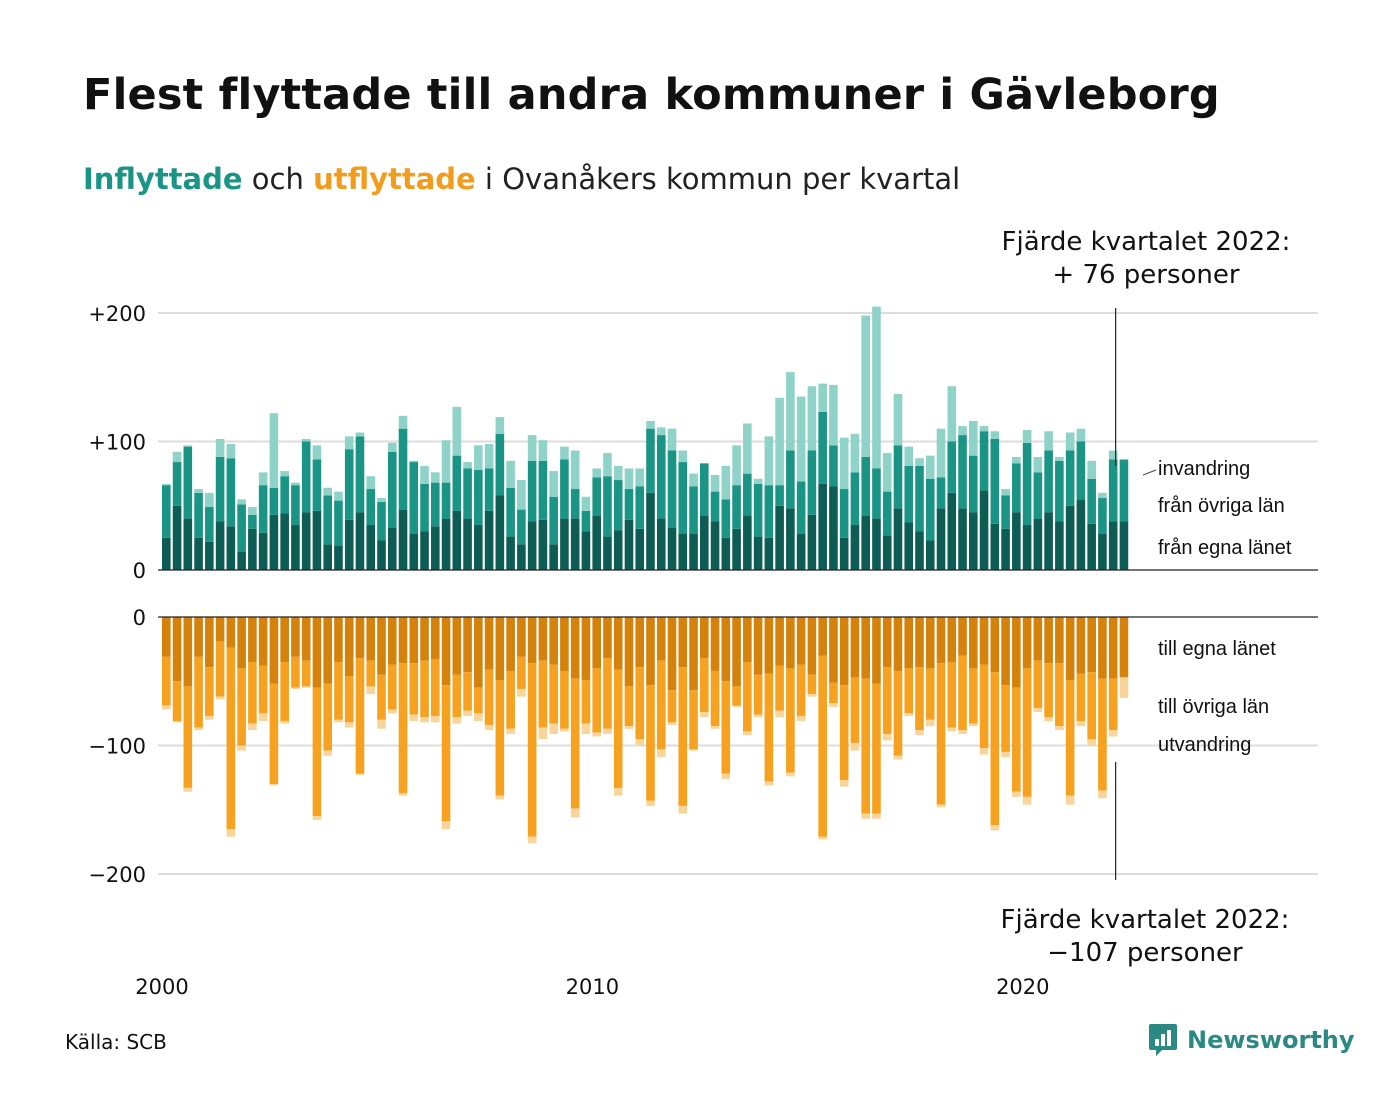  What do you see at coordinates (1213, 707) in the screenshot?
I see `series-label-till-ovriga-lan: till övriga län` at bounding box center [1213, 707].